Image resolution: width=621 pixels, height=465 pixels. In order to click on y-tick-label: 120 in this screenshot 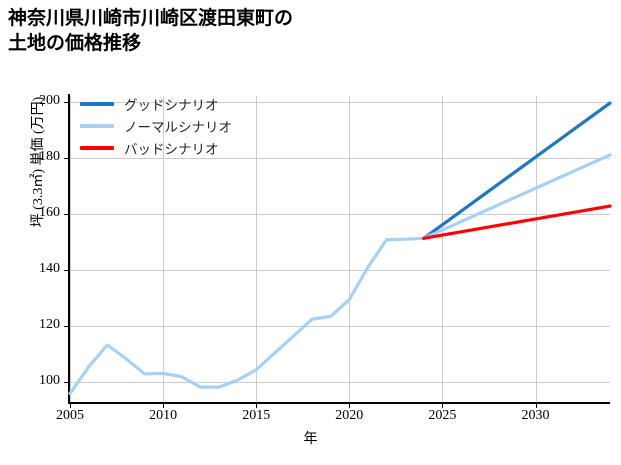, I will do `click(49, 325)`.